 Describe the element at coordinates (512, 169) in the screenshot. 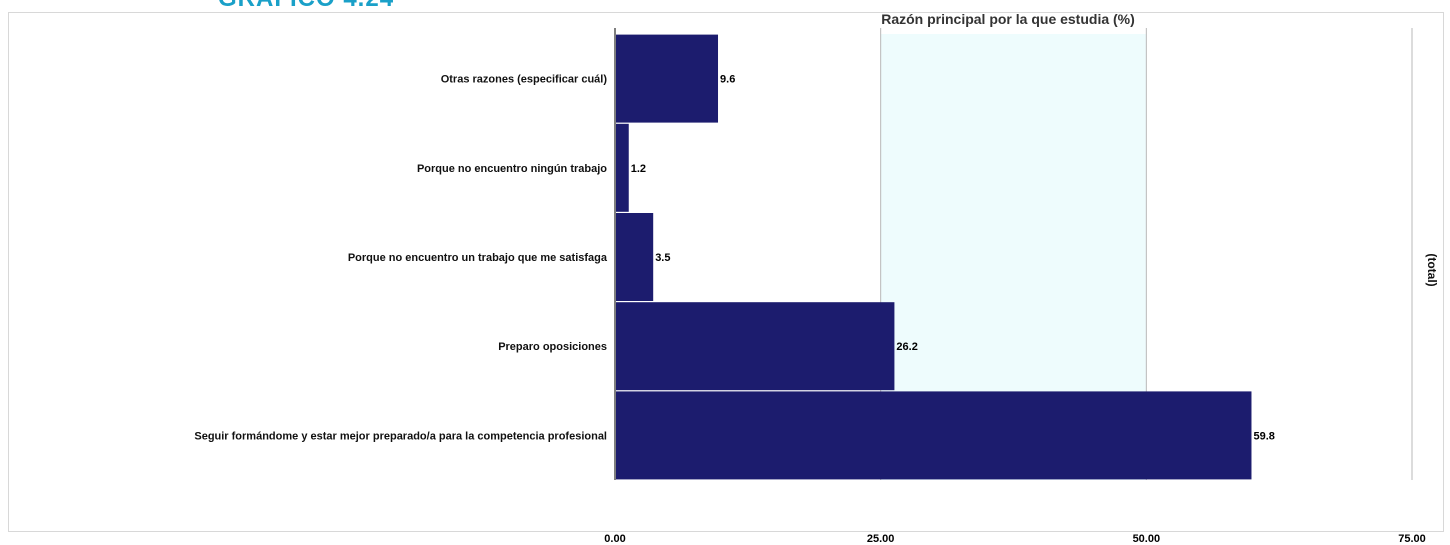

I see `category-label: Porque no encuentro ningún trabajo` at that location.